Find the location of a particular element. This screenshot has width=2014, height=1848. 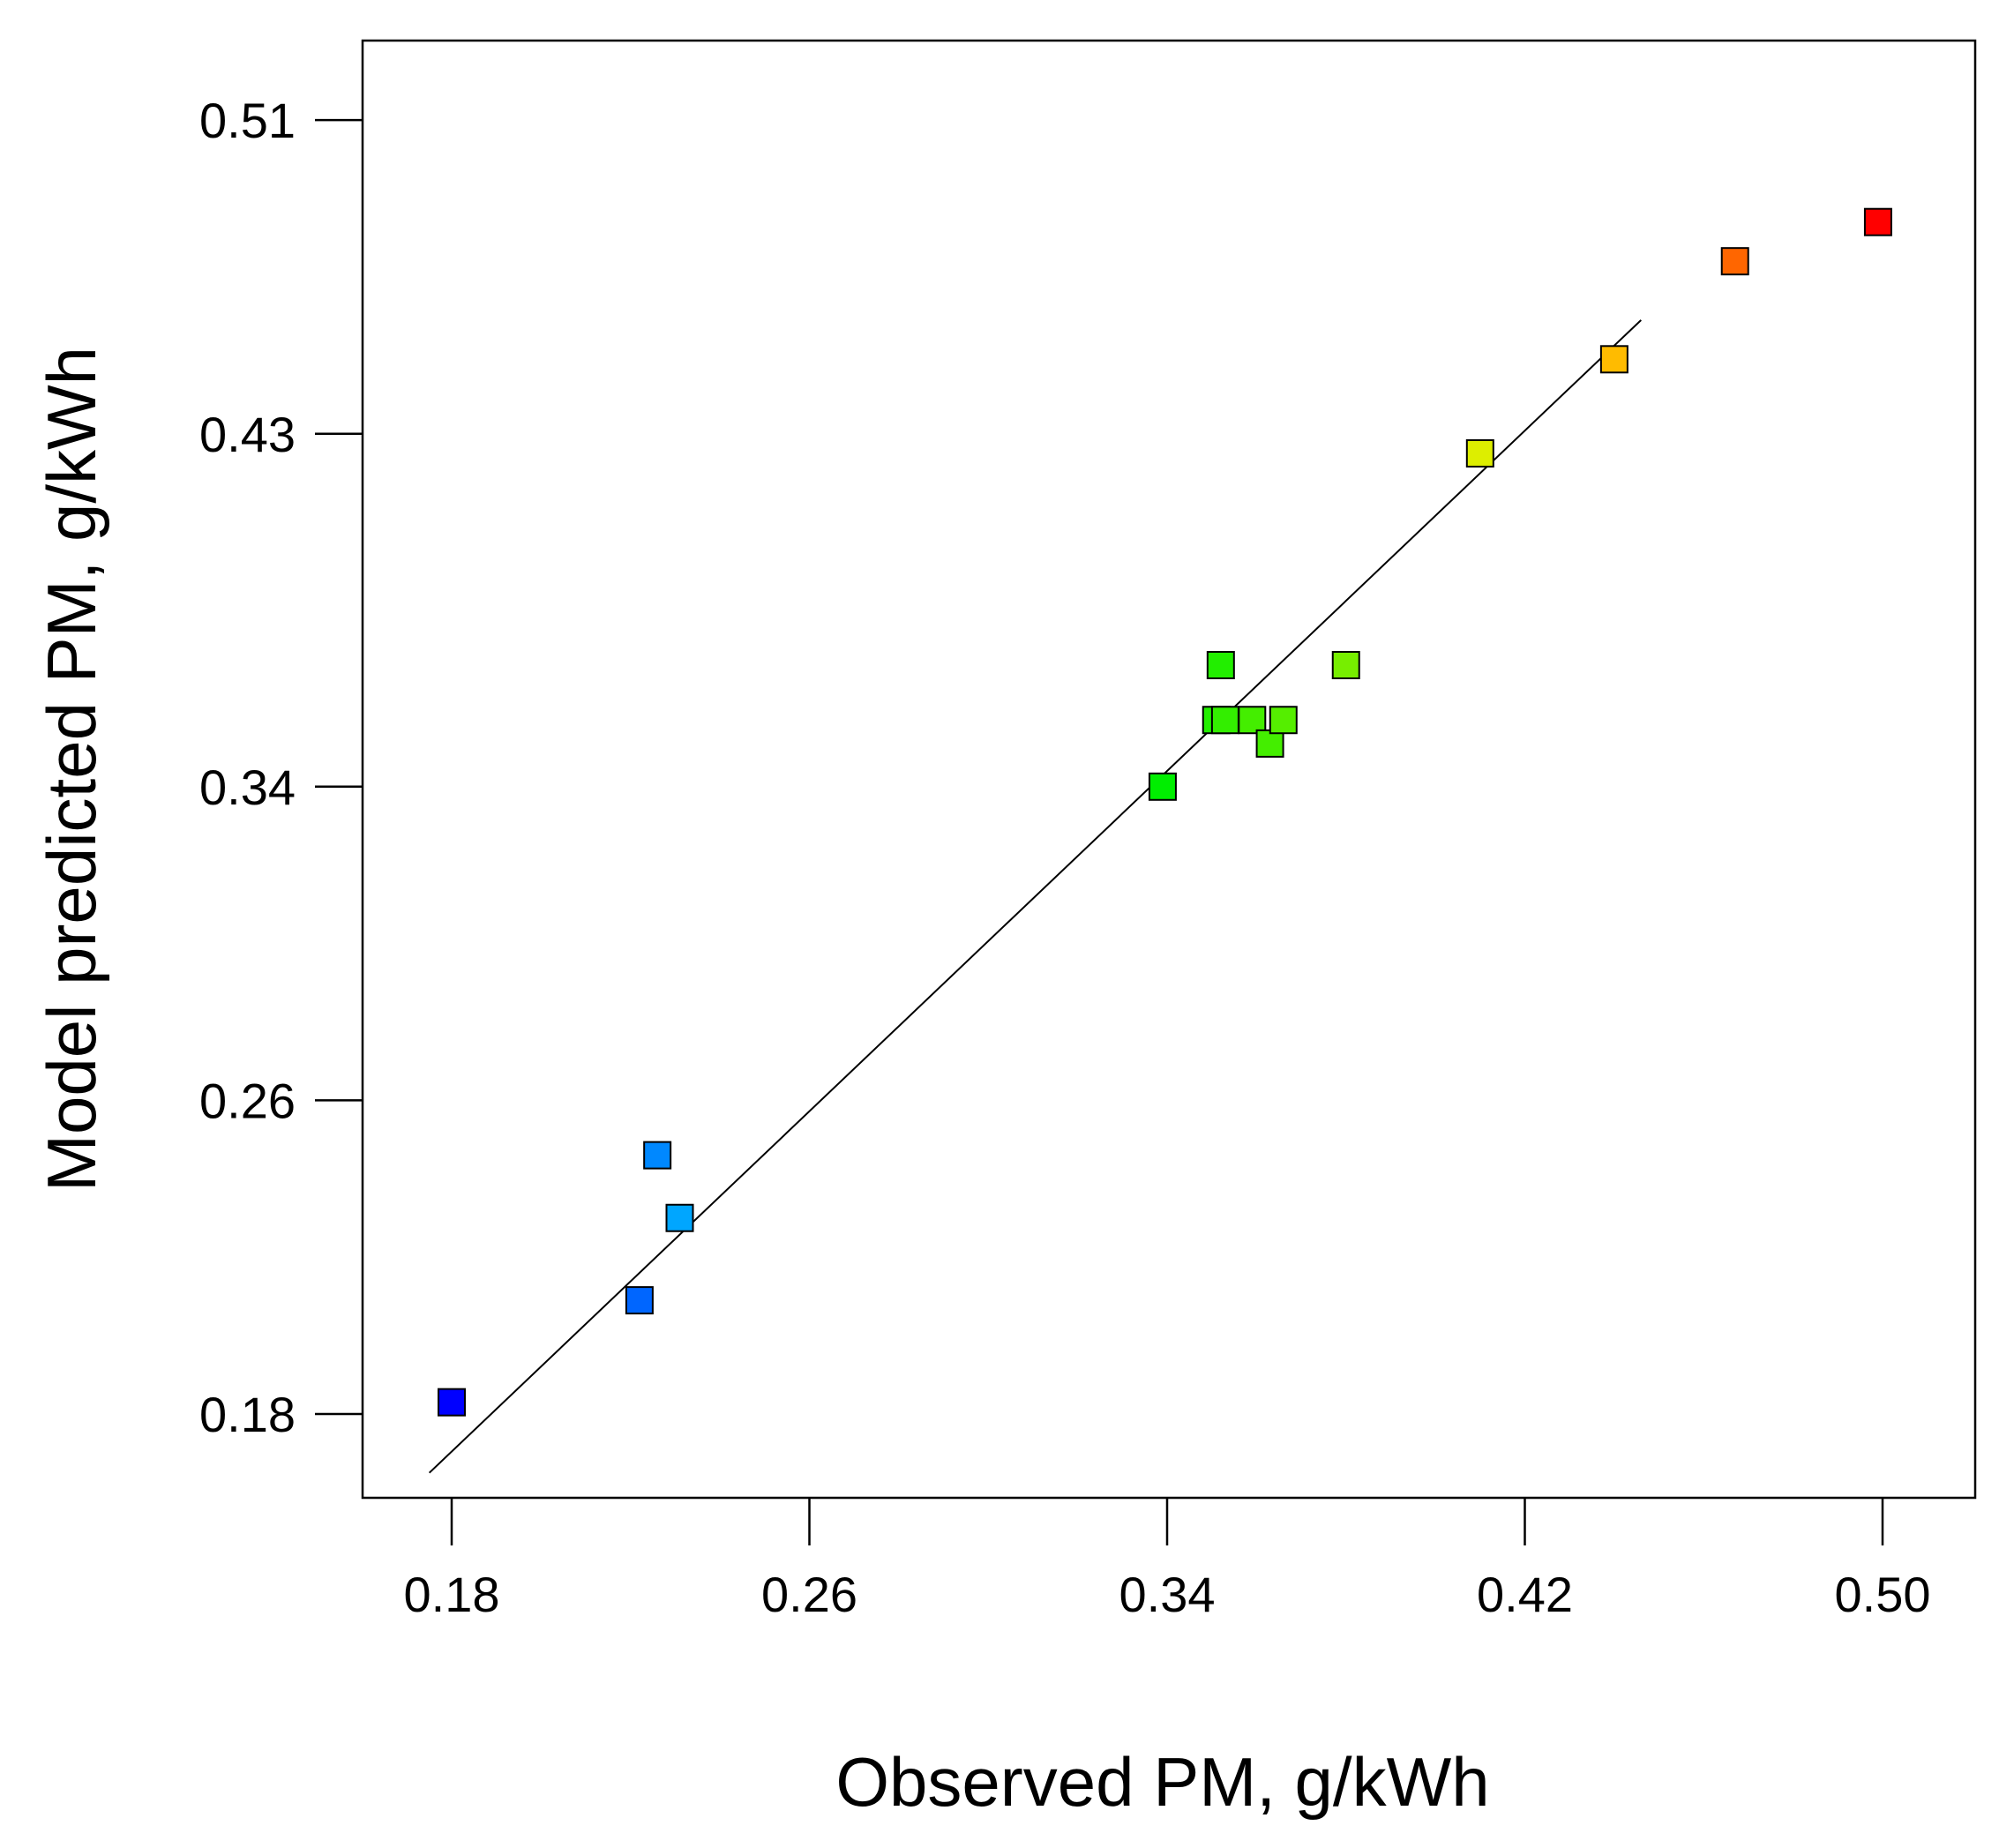

y-axis-label: Model predicted PM, g/kWh is located at coordinates (71, 769).